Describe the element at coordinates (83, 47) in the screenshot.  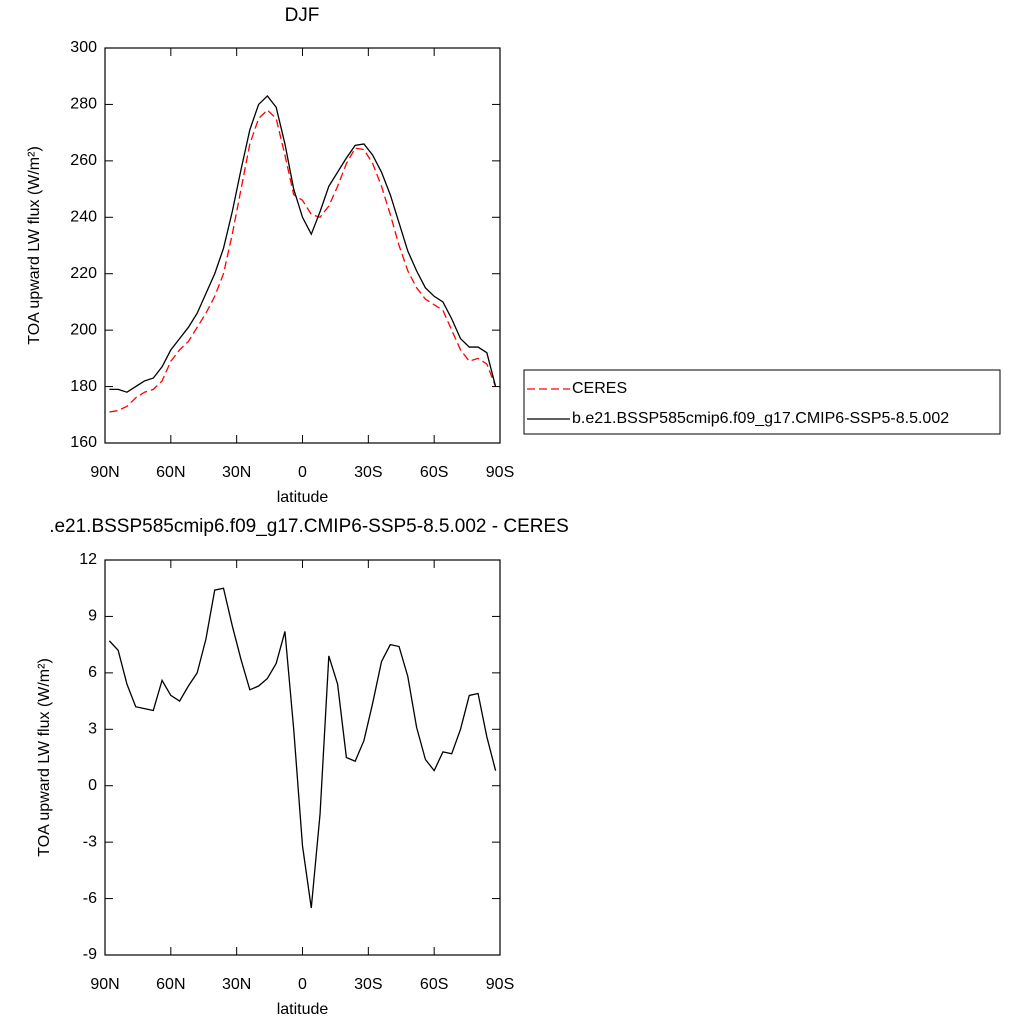
I see `y-tick-label: 300` at that location.